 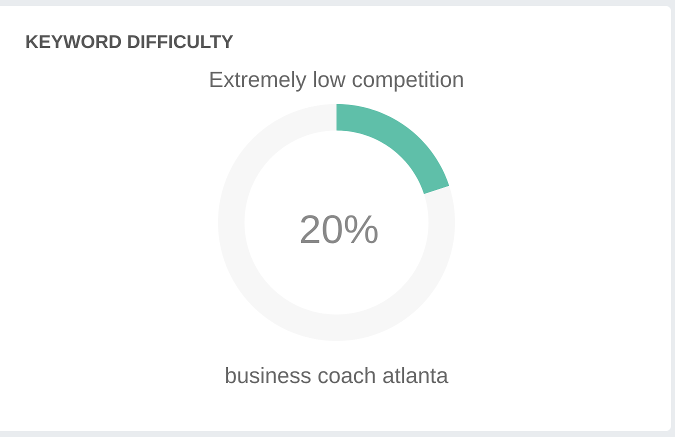 I want to click on text: 20%, so click(x=339, y=229).